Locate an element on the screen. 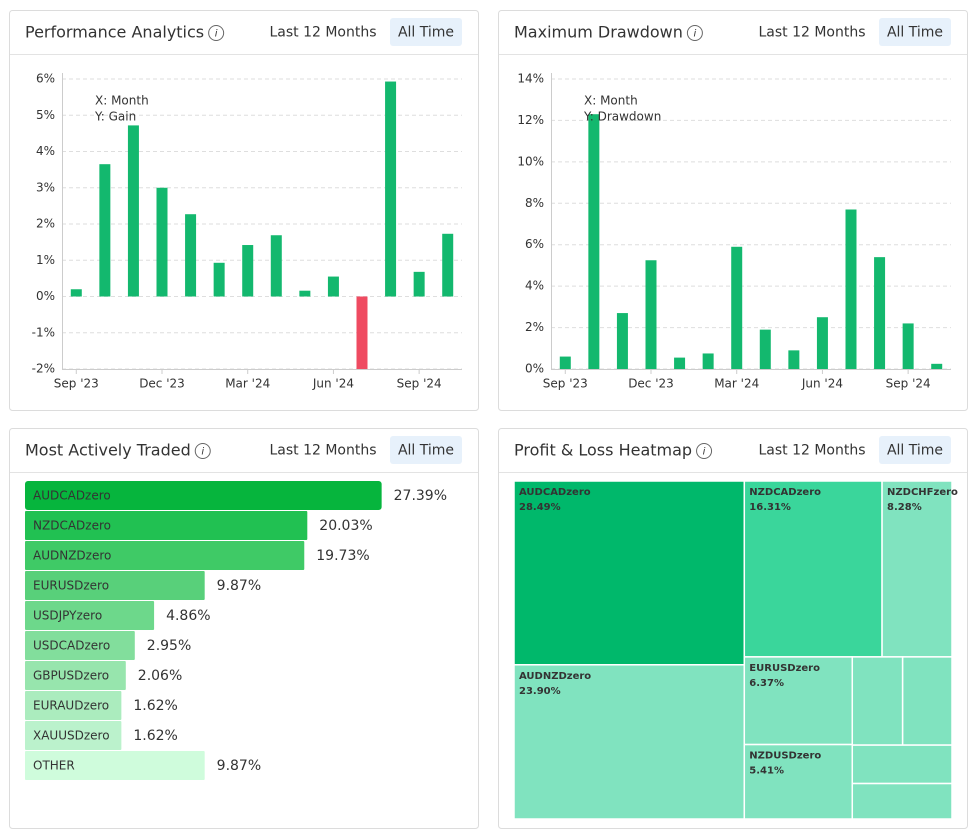 The image size is (977, 834). bar-label: NZDCADzero is located at coordinates (72, 526).